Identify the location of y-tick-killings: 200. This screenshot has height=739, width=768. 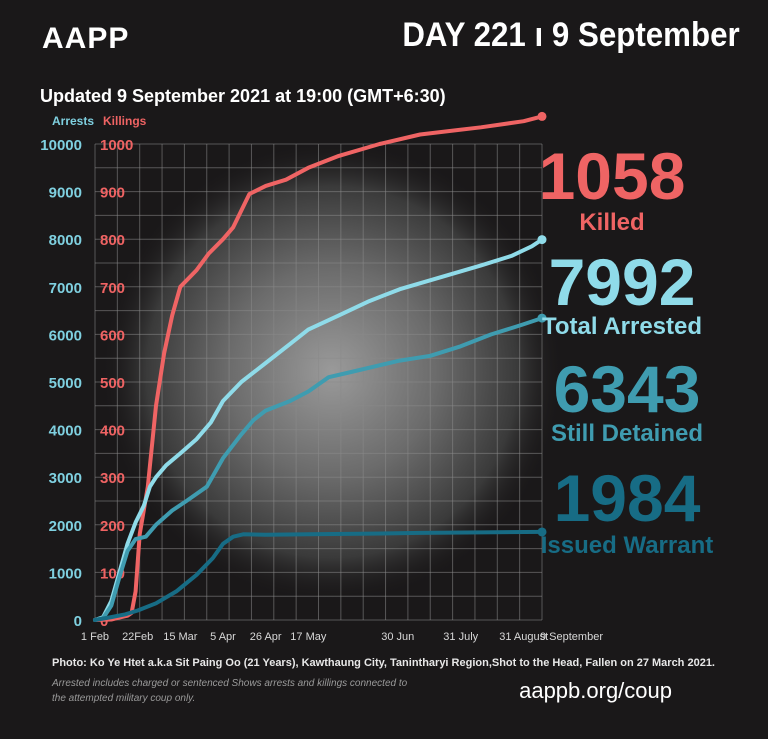
(112, 526).